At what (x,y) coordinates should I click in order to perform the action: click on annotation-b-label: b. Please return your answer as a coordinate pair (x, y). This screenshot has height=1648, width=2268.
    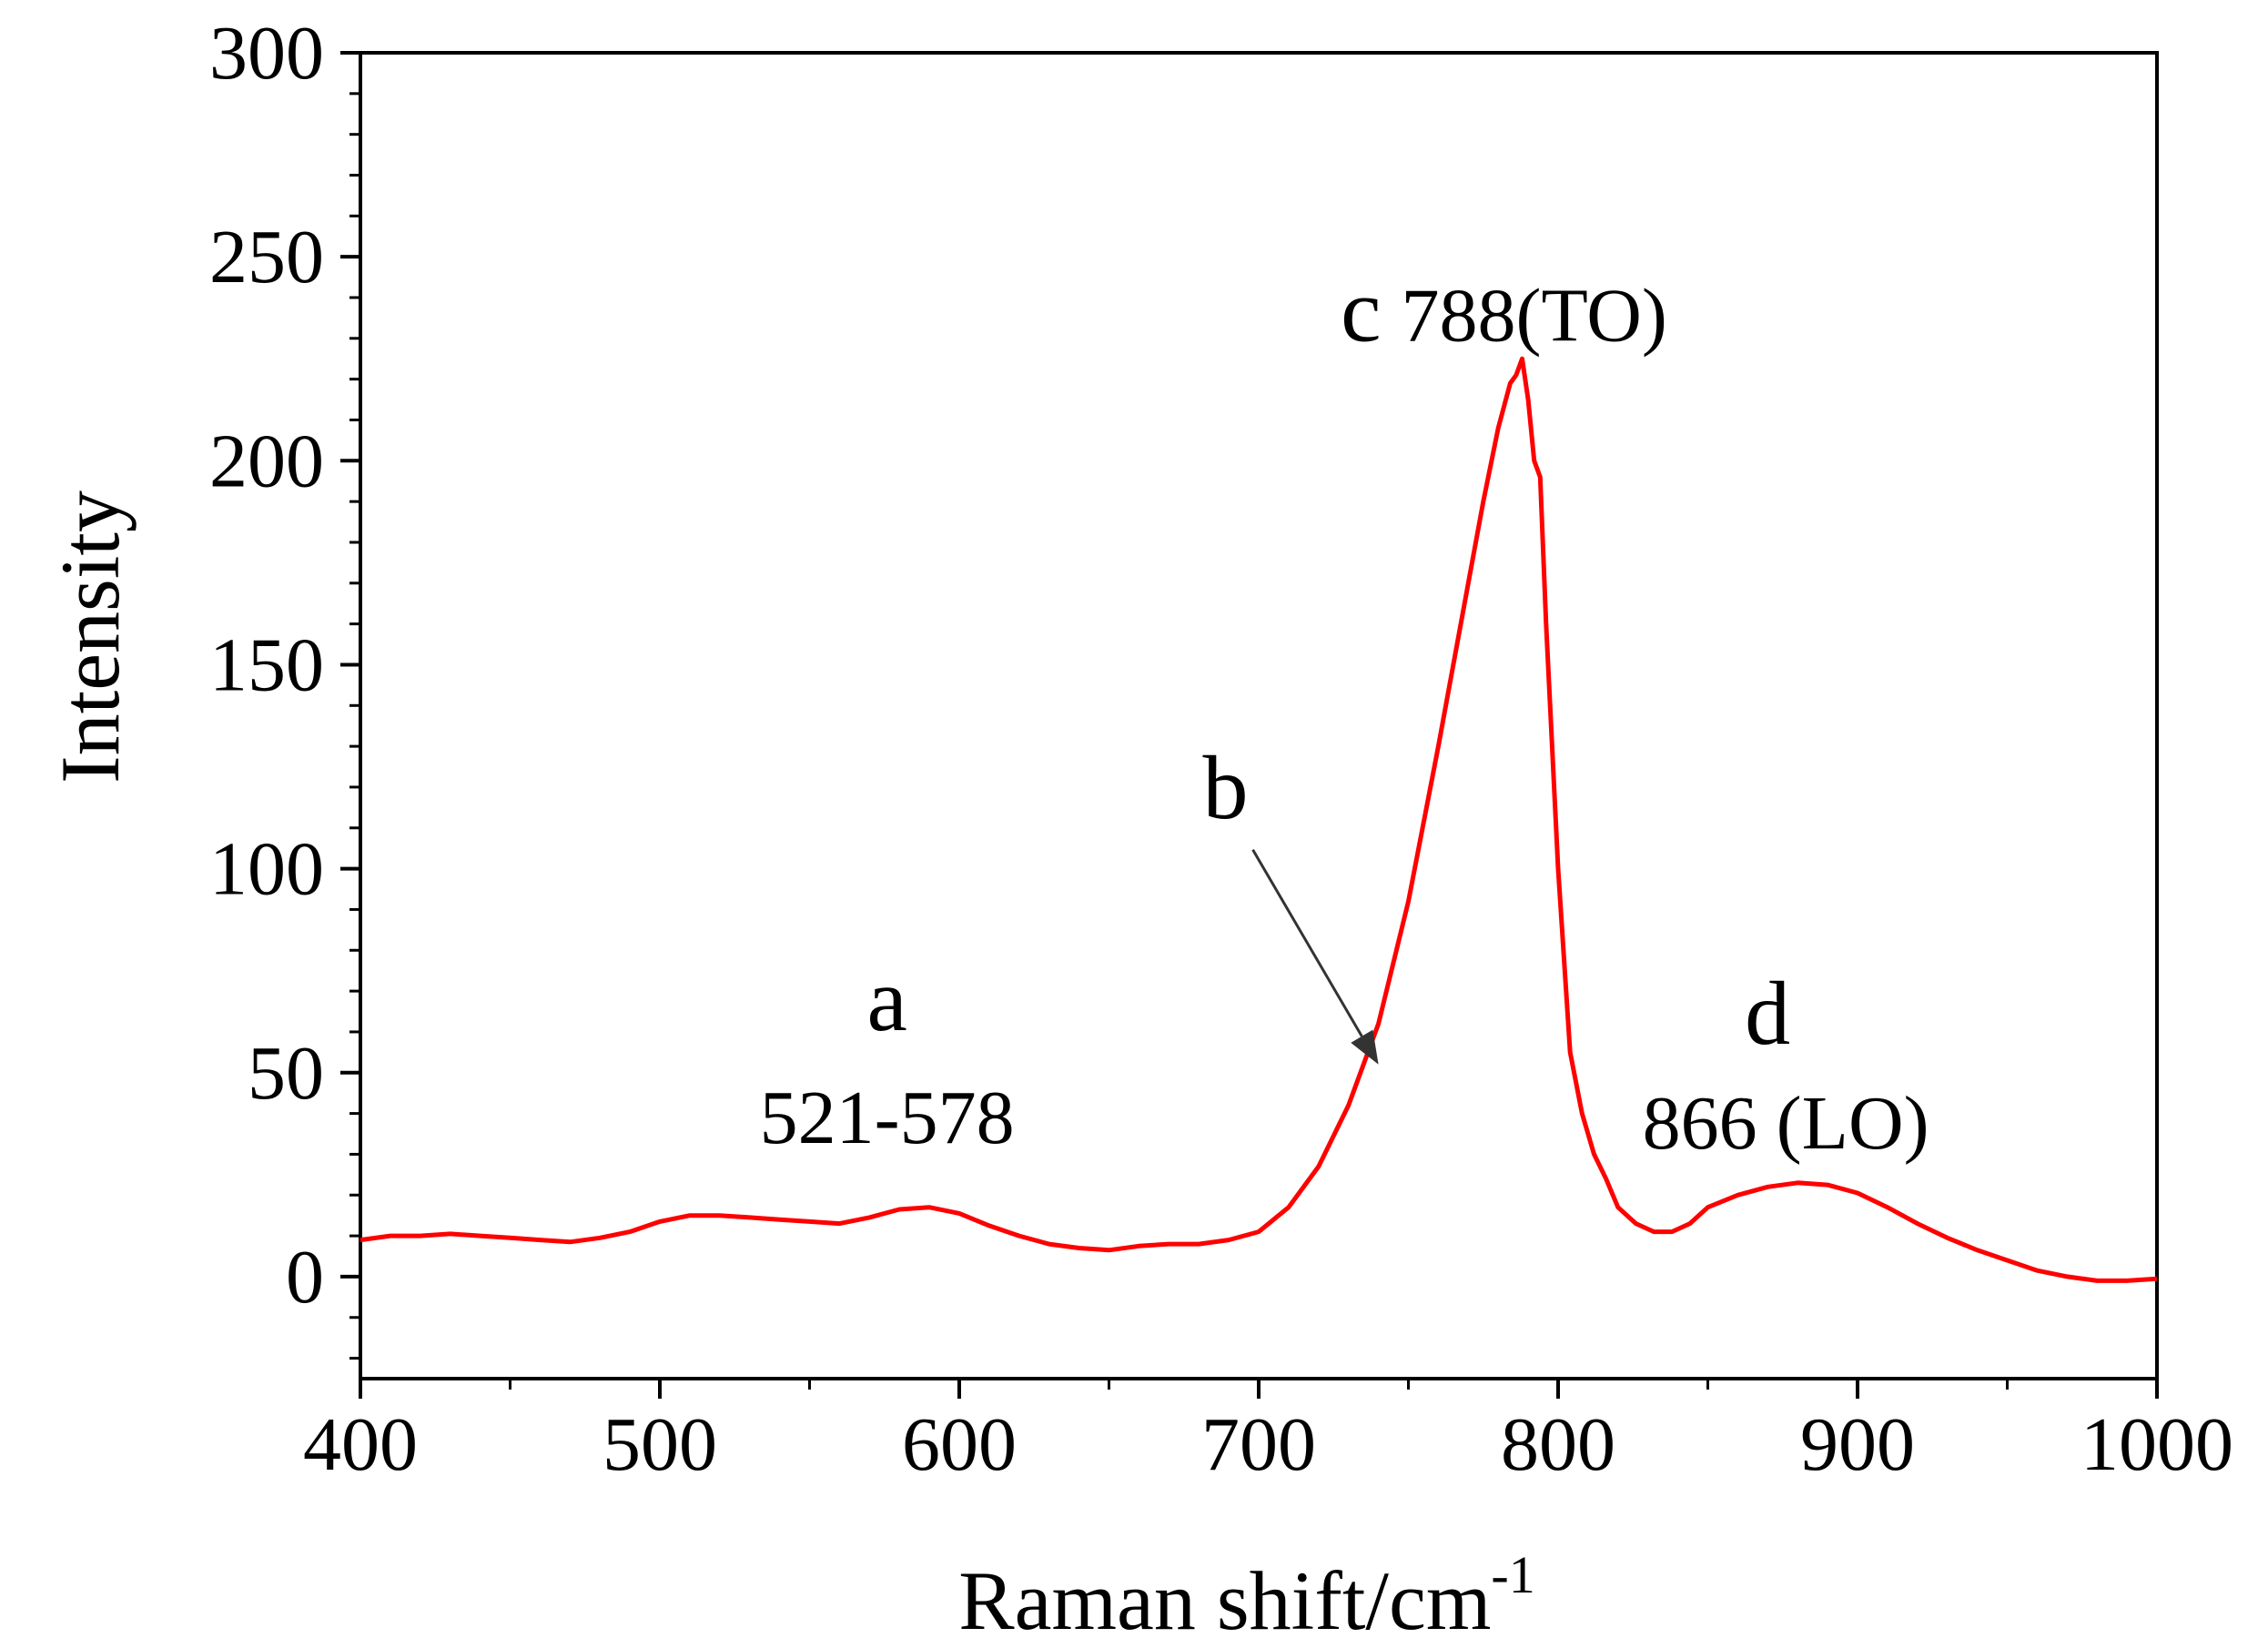
    Looking at the image, I should click on (1226, 788).